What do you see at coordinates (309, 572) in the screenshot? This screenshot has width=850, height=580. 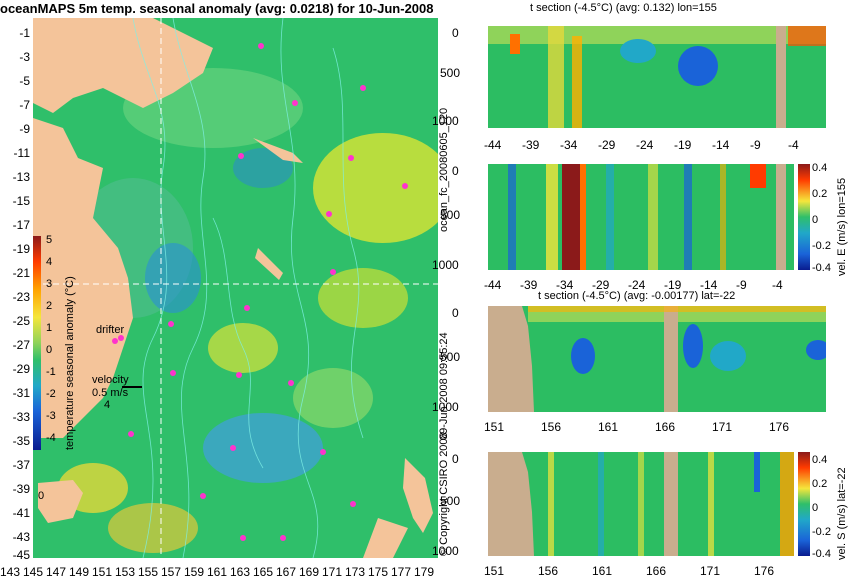 I see `lon-label: 169` at bounding box center [309, 572].